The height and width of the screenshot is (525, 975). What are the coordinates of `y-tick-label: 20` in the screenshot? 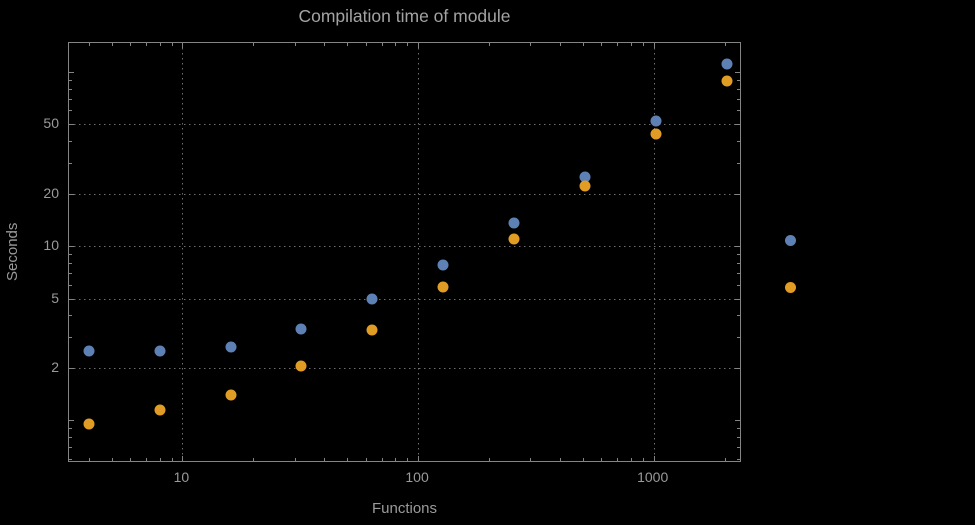 It's located at (51, 192).